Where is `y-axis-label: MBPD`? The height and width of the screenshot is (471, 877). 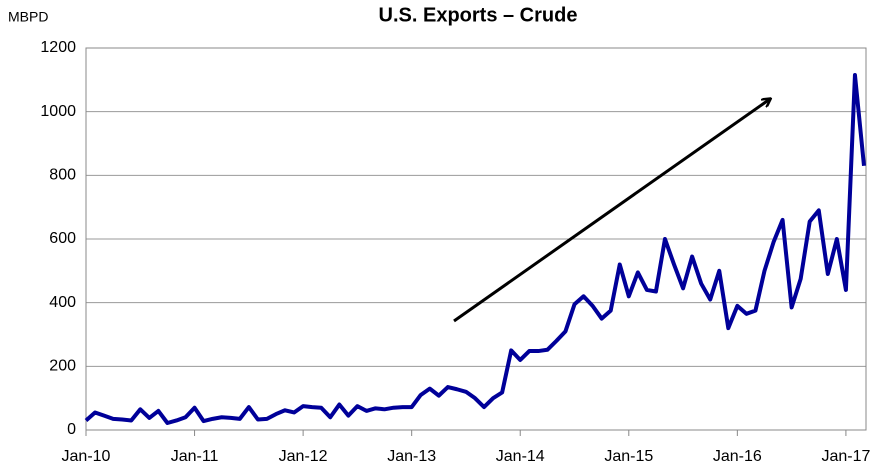 y-axis-label: MBPD is located at coordinates (28, 17).